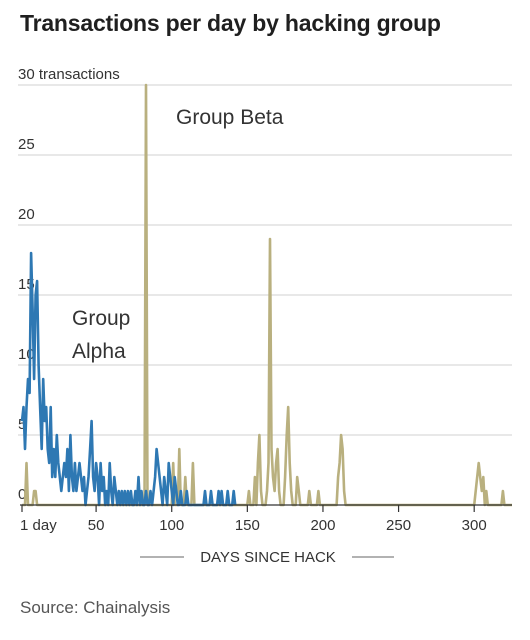 This screenshot has height=640, width=530. I want to click on y-tick-label: 25, so click(26, 144).